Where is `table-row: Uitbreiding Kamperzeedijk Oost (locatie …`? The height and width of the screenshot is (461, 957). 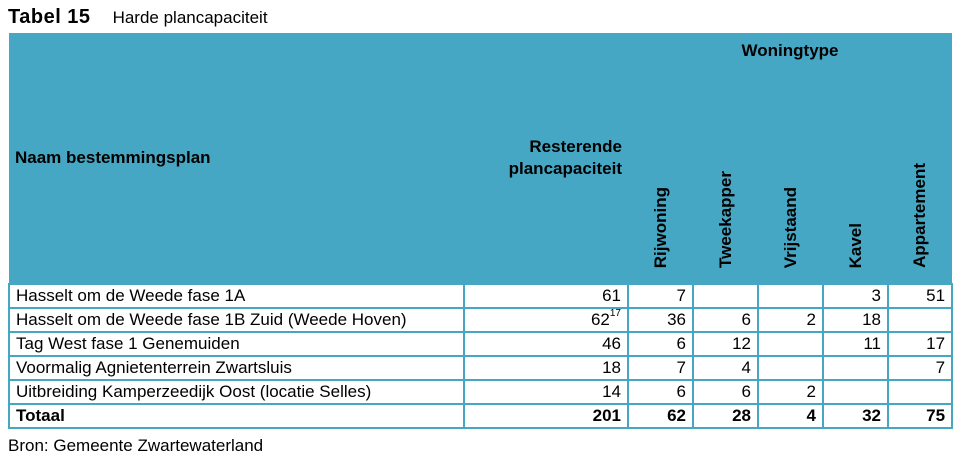
table-row: Uitbreiding Kamperzeedijk Oost (locatie … is located at coordinates (481, 392).